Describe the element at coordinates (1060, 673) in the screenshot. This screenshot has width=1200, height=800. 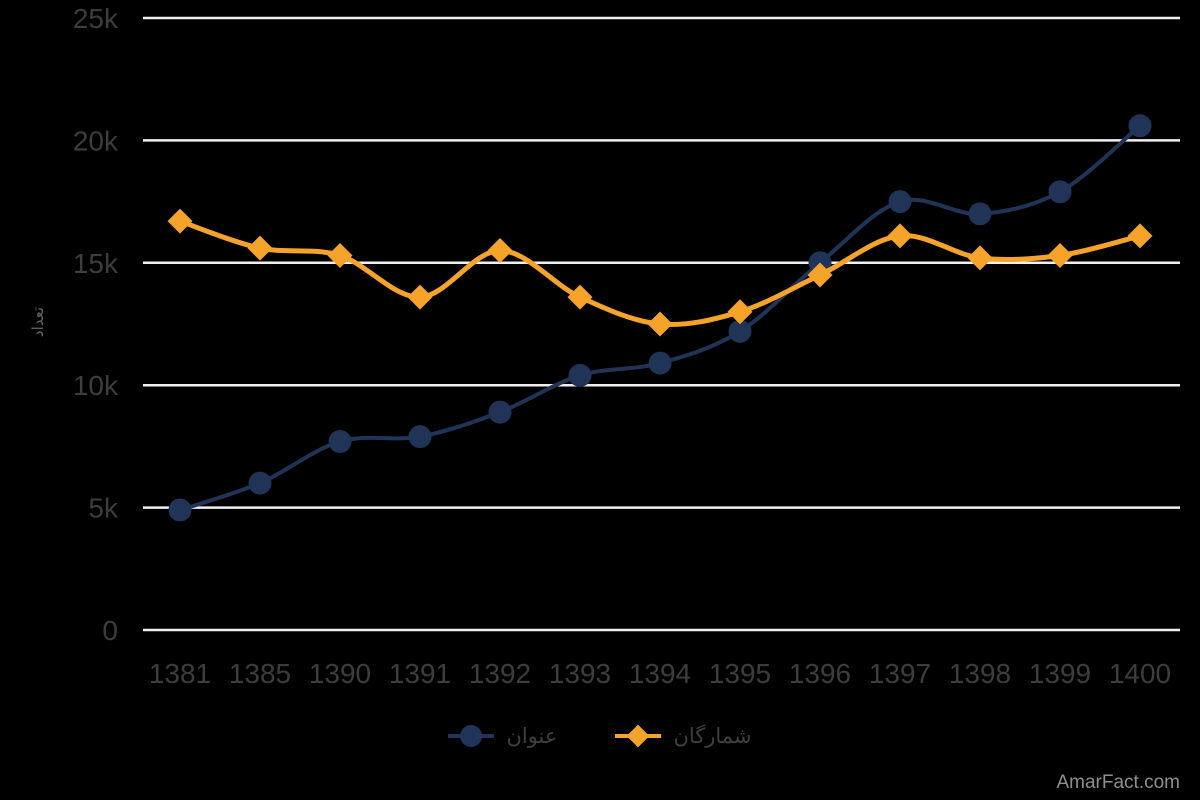
I see `x-tick-label: 1399` at that location.